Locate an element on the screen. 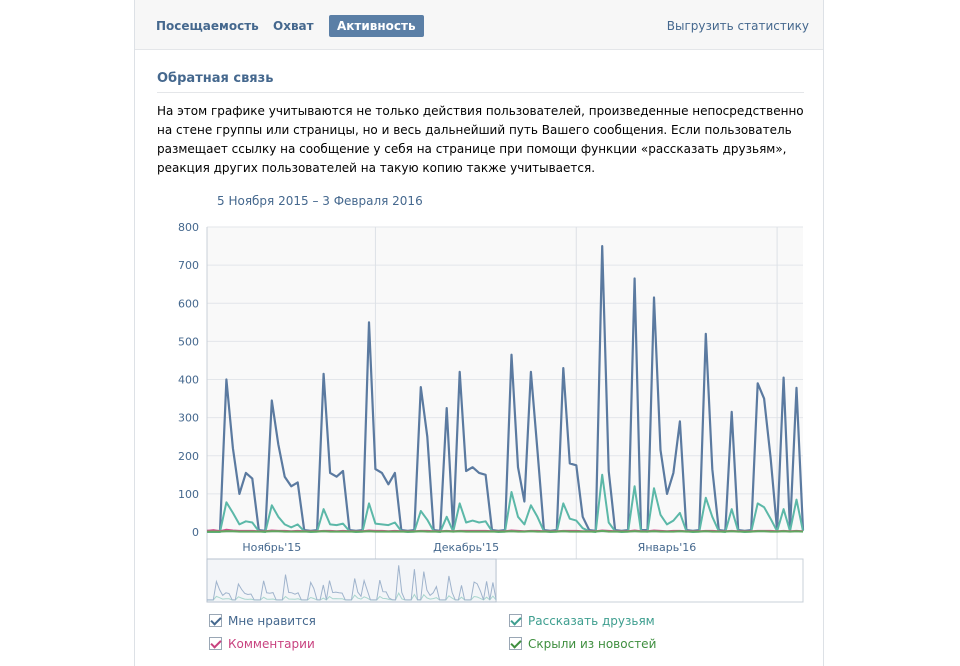  y-tick-label: 600 is located at coordinates (188, 303).